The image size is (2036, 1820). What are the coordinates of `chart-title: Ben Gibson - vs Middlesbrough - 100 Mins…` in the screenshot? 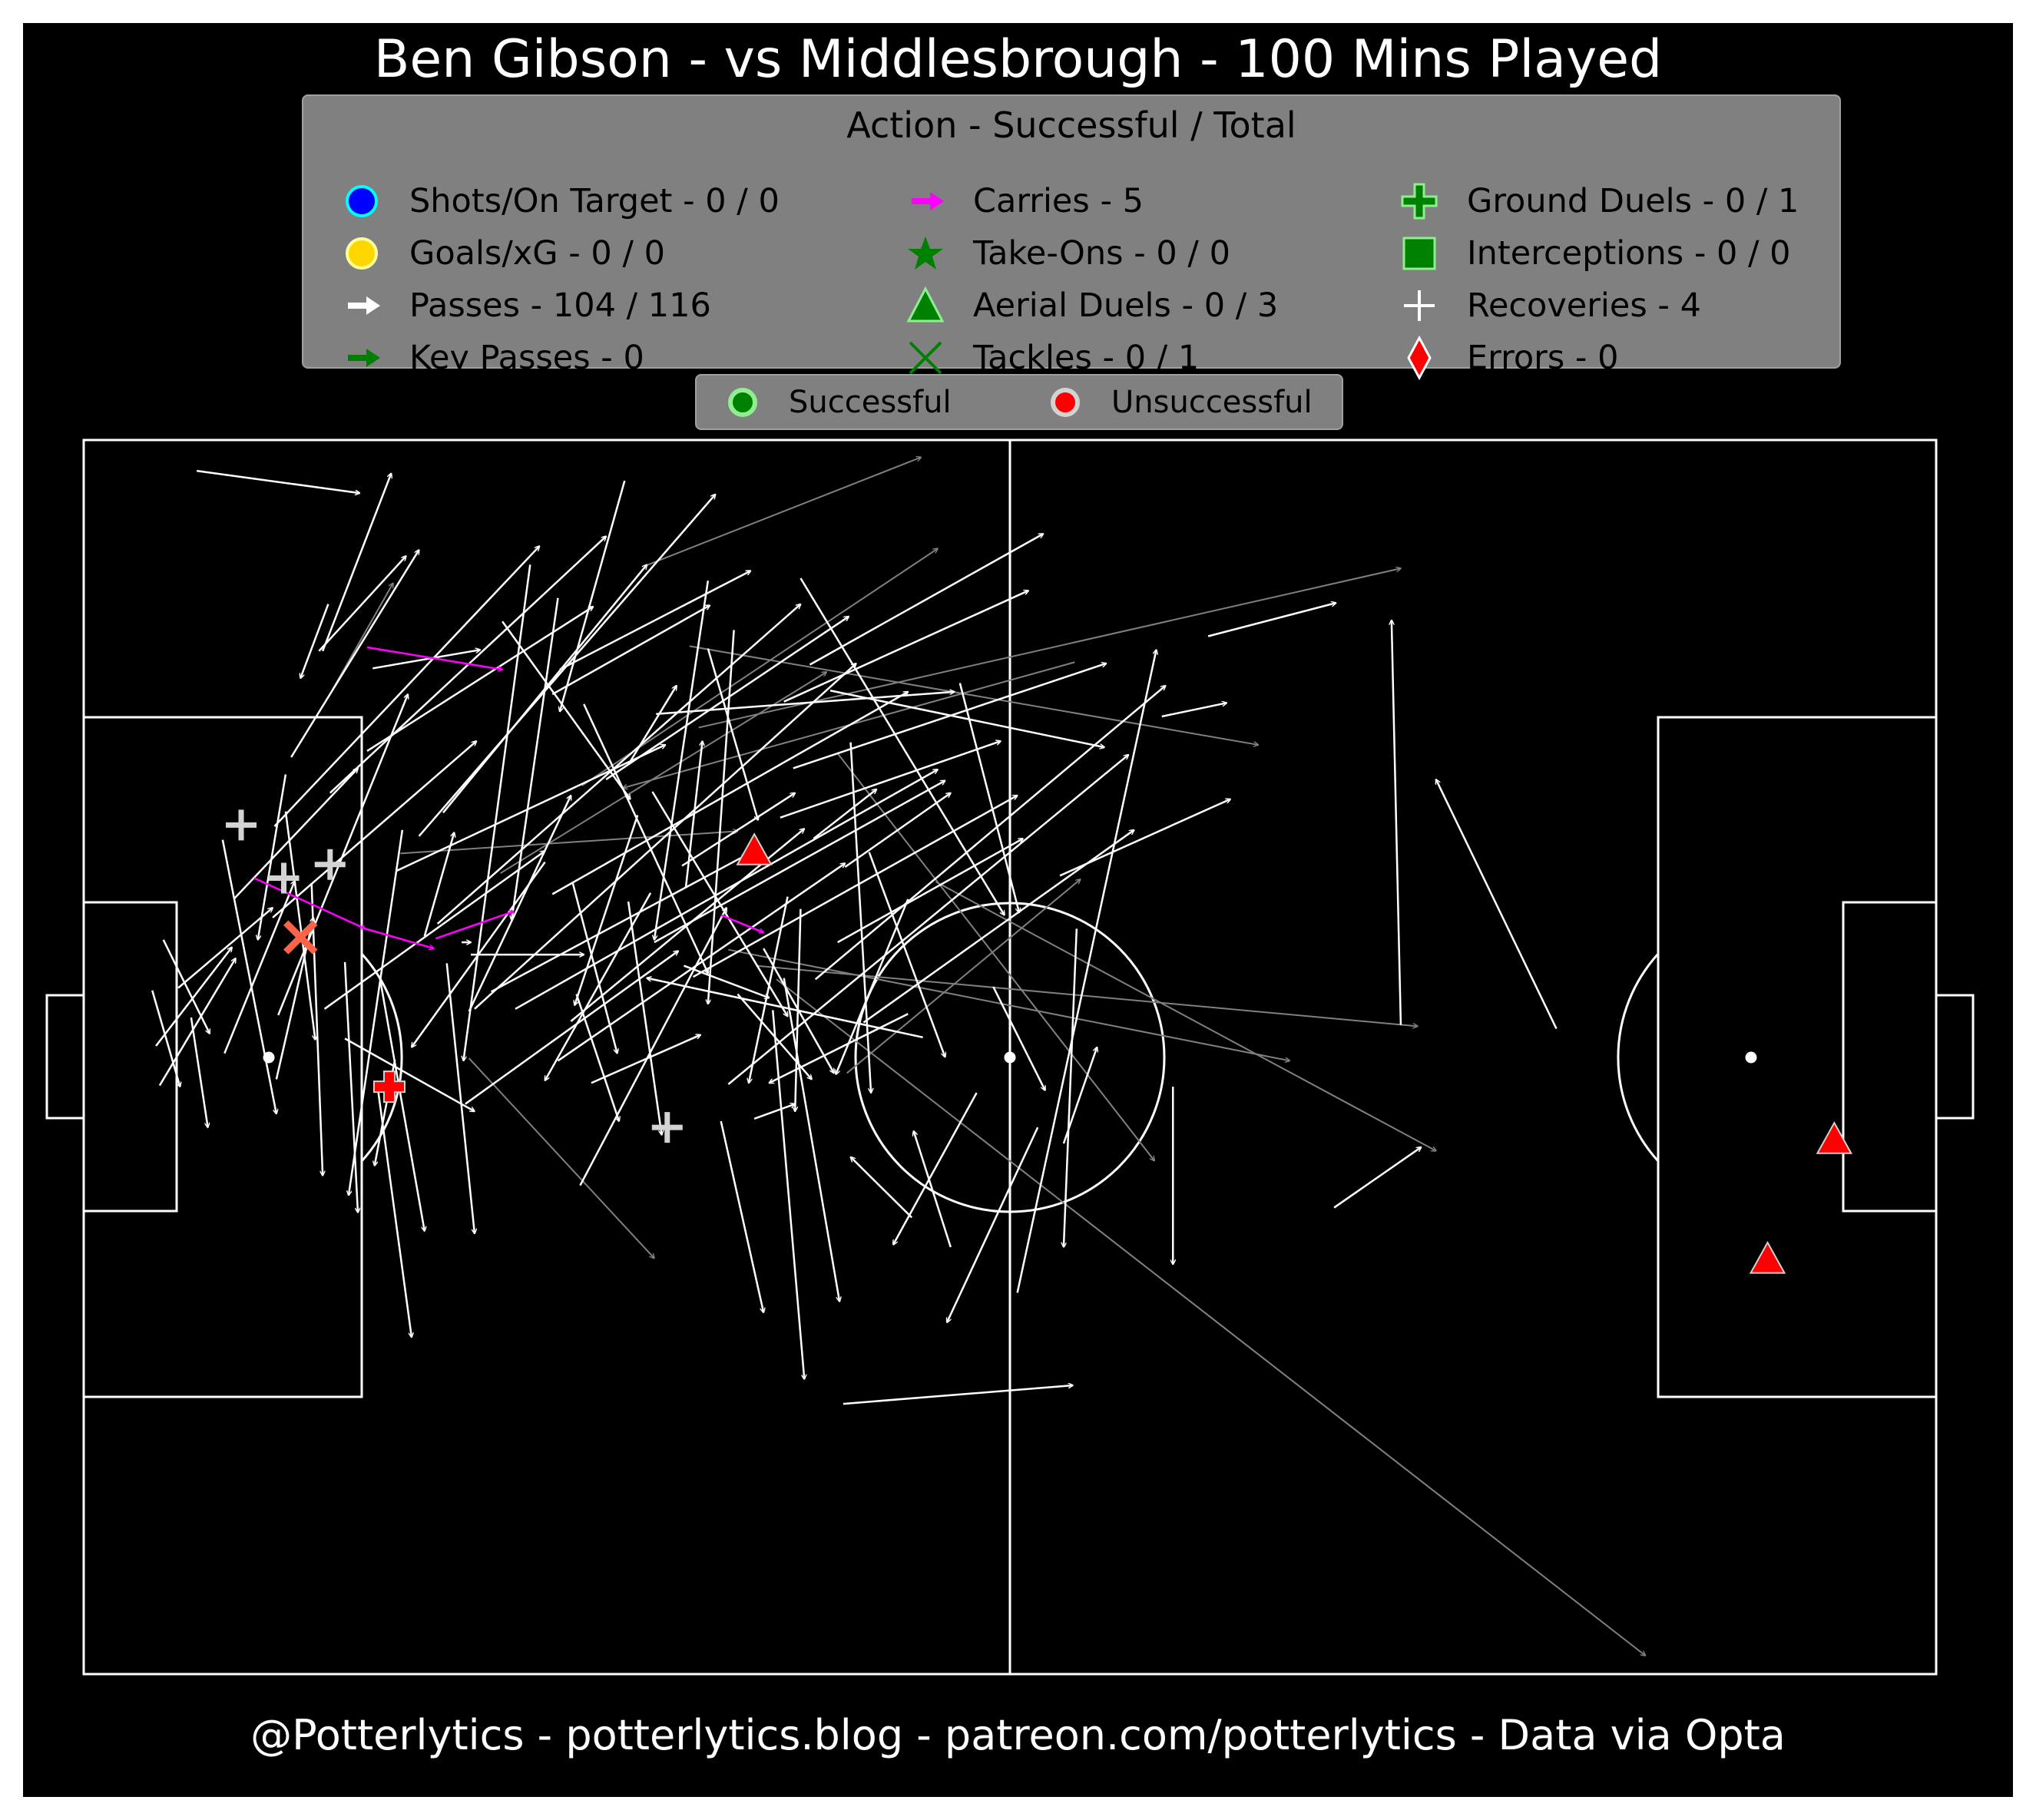 It's located at (1018, 59).